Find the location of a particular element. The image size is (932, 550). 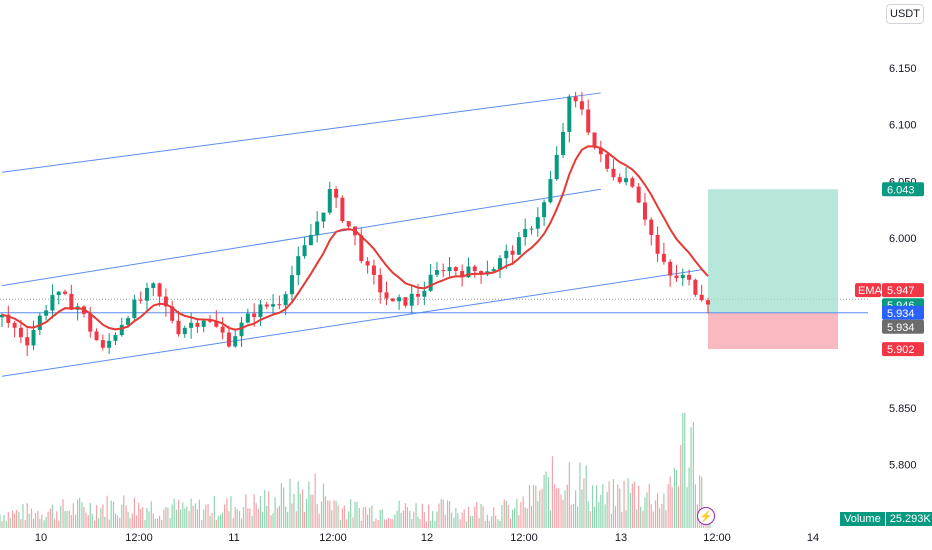

ema-price-badge-bg is located at coordinates (903, 290).